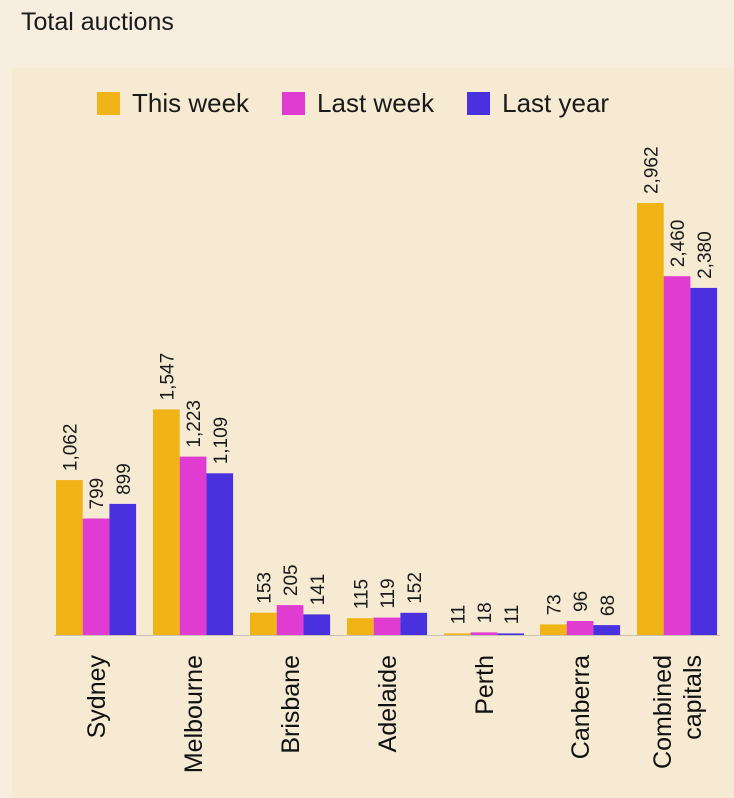 The height and width of the screenshot is (798, 734). What do you see at coordinates (479, 103) in the screenshot?
I see `legend-swatch-last-year` at bounding box center [479, 103].